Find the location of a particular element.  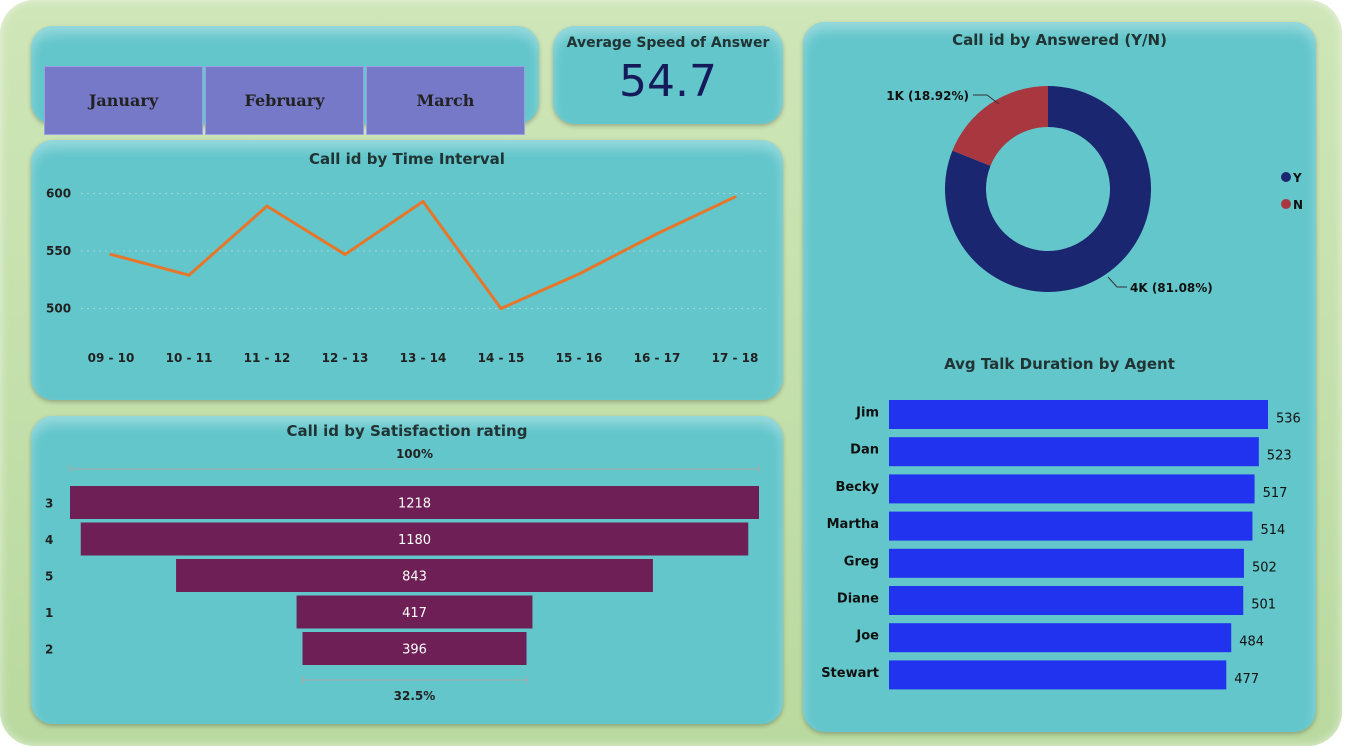

kpi-value: 54.7 is located at coordinates (668, 81).